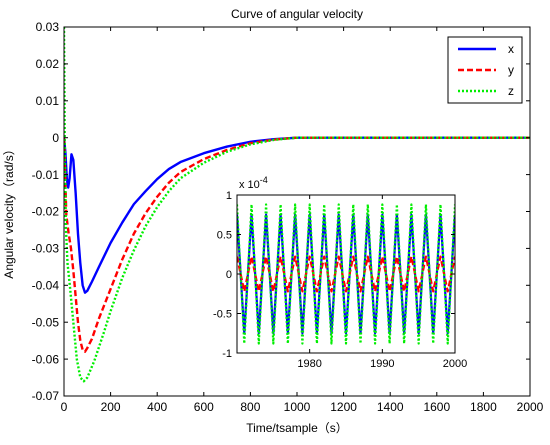 This screenshot has width=550, height=445. What do you see at coordinates (46, 249) in the screenshot?
I see `main-y-tick-label: -0.03` at bounding box center [46, 249].